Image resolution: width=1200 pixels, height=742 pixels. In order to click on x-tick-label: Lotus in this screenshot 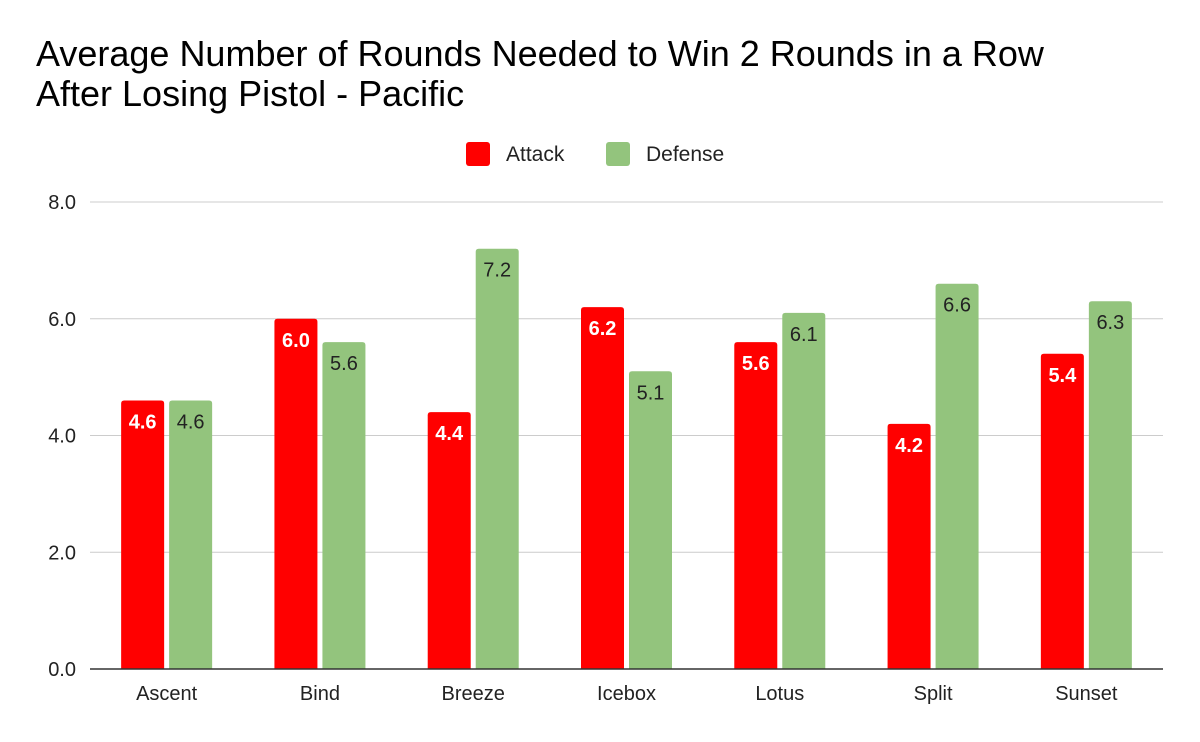, I will do `click(779, 694)`.